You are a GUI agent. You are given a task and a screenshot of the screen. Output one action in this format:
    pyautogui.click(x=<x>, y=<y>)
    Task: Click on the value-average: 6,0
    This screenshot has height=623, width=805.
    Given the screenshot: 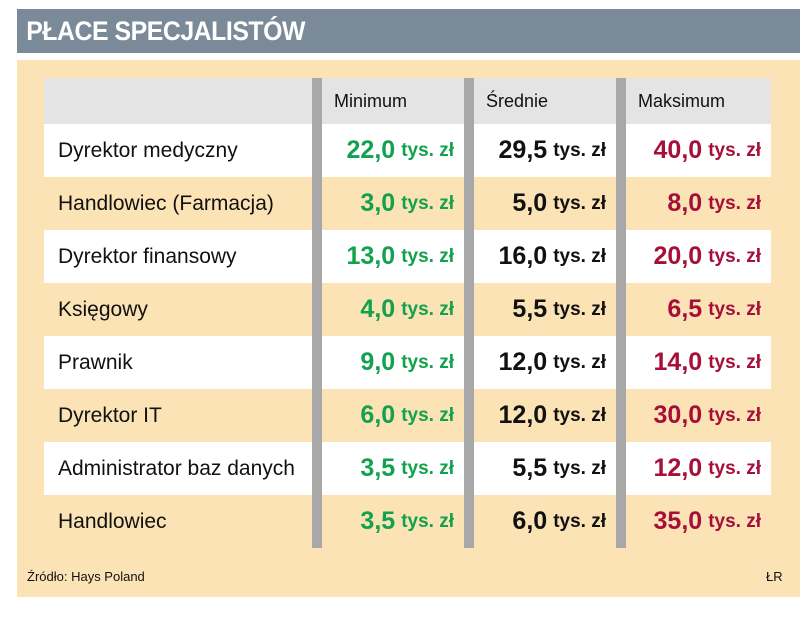 What is the action you would take?
    pyautogui.click(x=530, y=521)
    